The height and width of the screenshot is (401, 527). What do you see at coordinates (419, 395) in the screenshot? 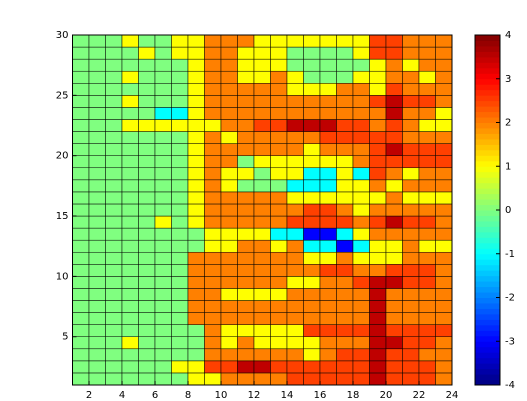
I see `x-tick-label: 22` at bounding box center [419, 395].